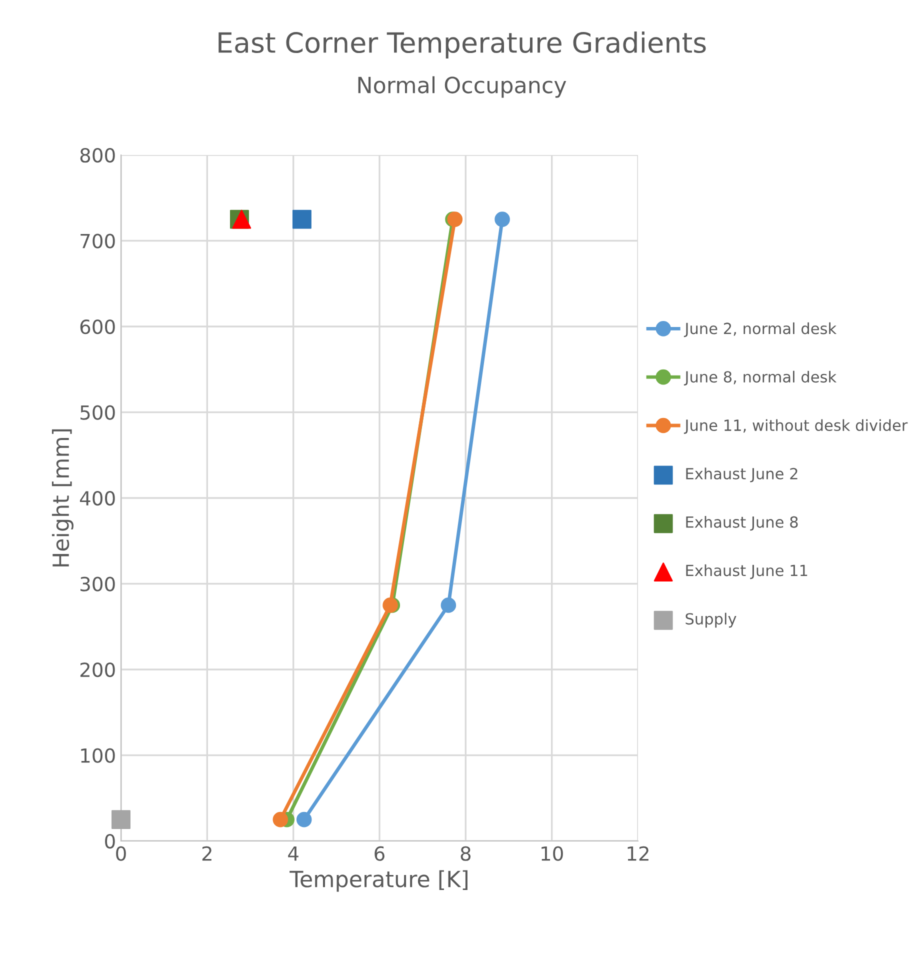  What do you see at coordinates (747, 572) in the screenshot?
I see `legend-label: Exhaust June 11` at bounding box center [747, 572].